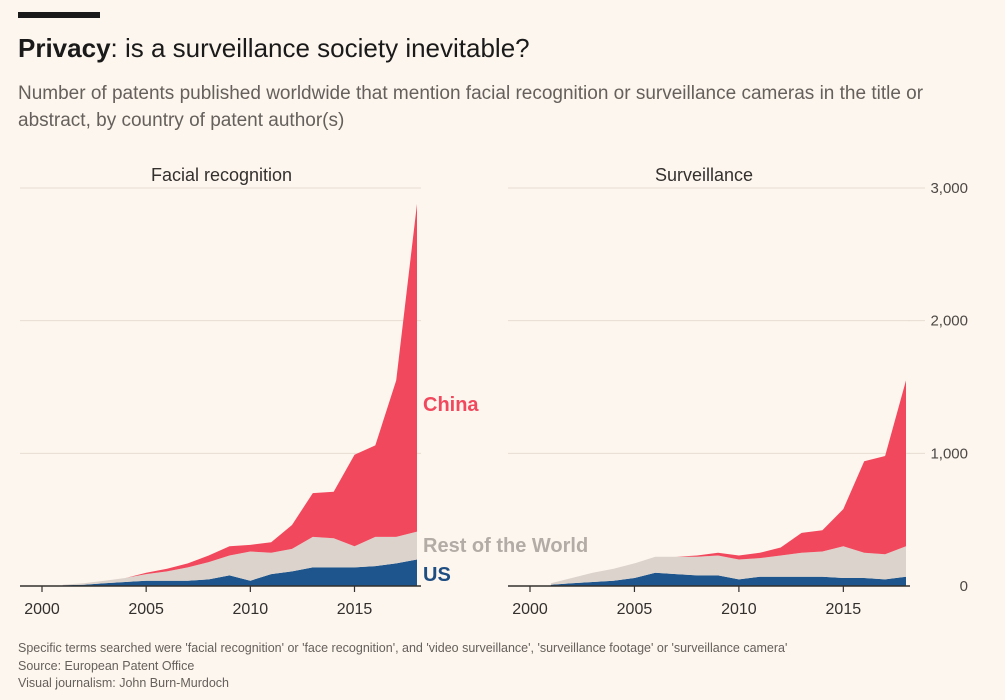 The height and width of the screenshot is (700, 1005). Describe the element at coordinates (59, 15) in the screenshot. I see `header-rule` at that location.